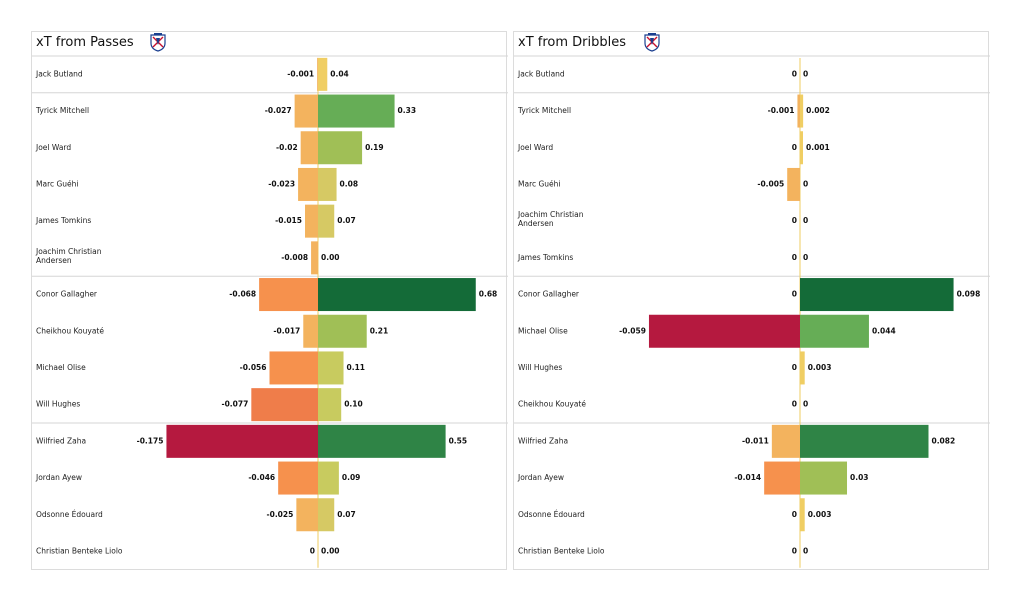 This screenshot has height=602, width=1024. I want to click on negative-value-label: -0.005, so click(770, 183).